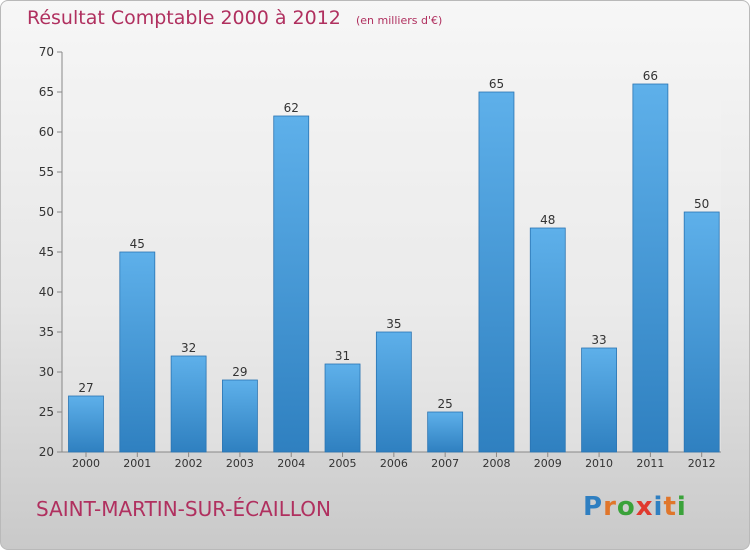  I want to click on x-tick-label: 2003, so click(240, 463).